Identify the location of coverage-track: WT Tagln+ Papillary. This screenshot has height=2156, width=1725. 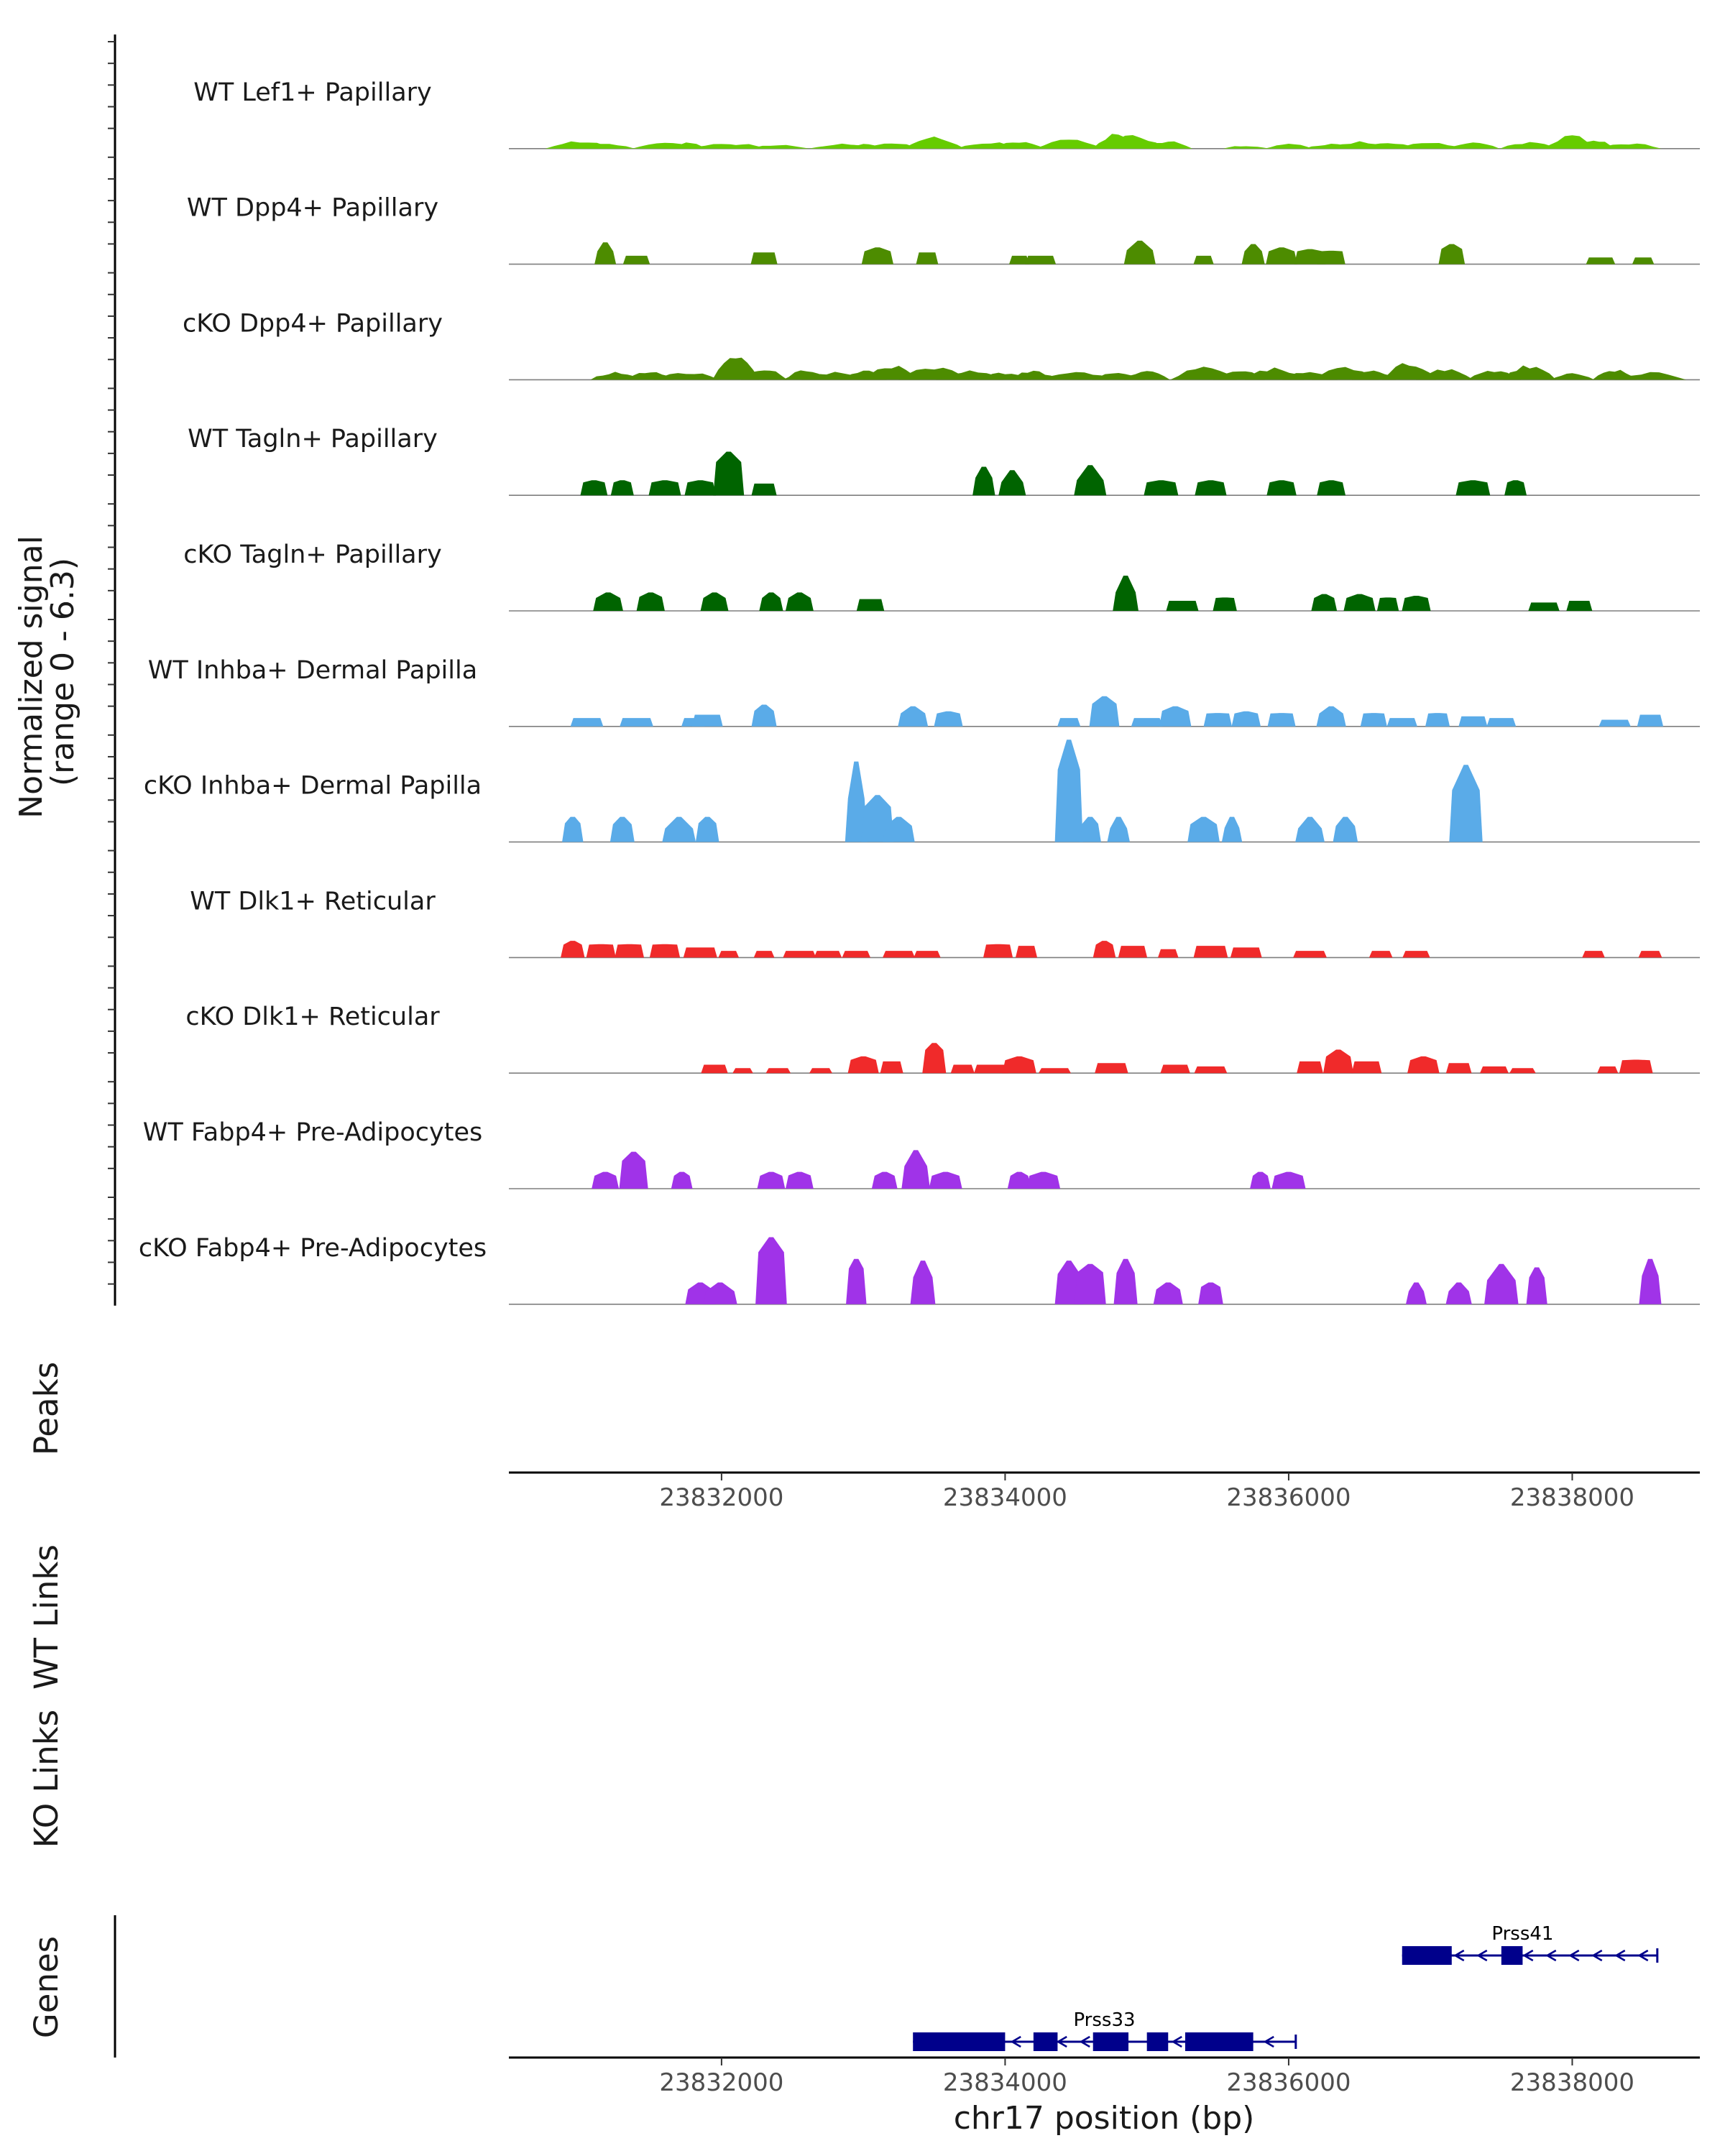
(944, 461).